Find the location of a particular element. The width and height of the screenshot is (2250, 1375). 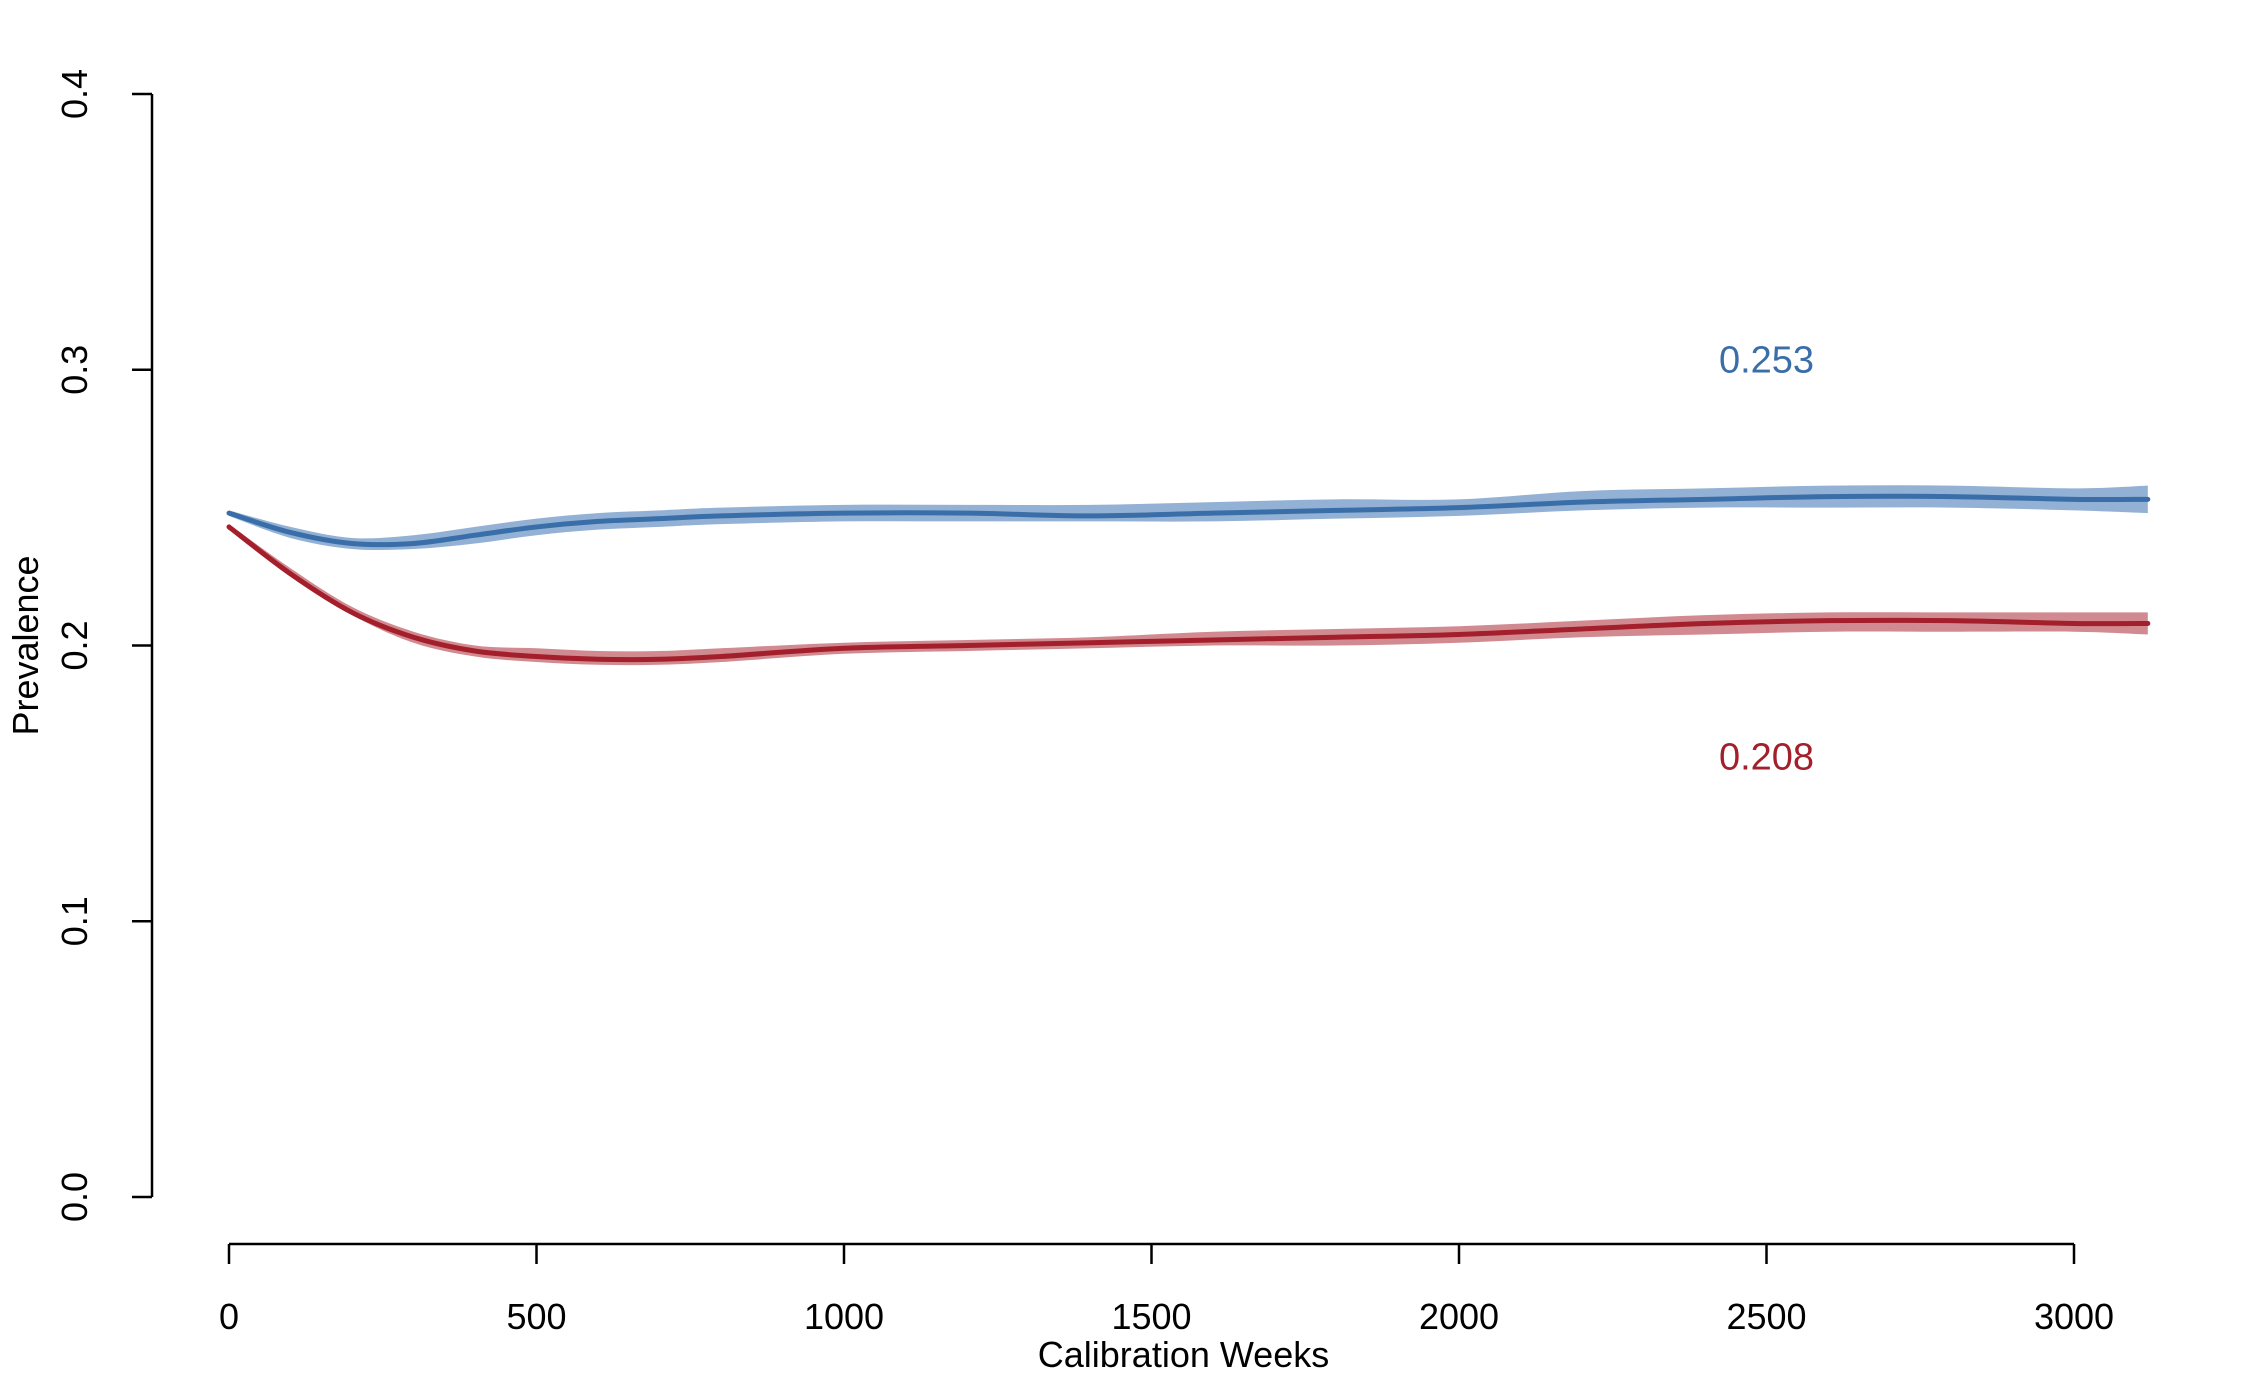

series-1-end-label: 0.253 is located at coordinates (1766, 361).